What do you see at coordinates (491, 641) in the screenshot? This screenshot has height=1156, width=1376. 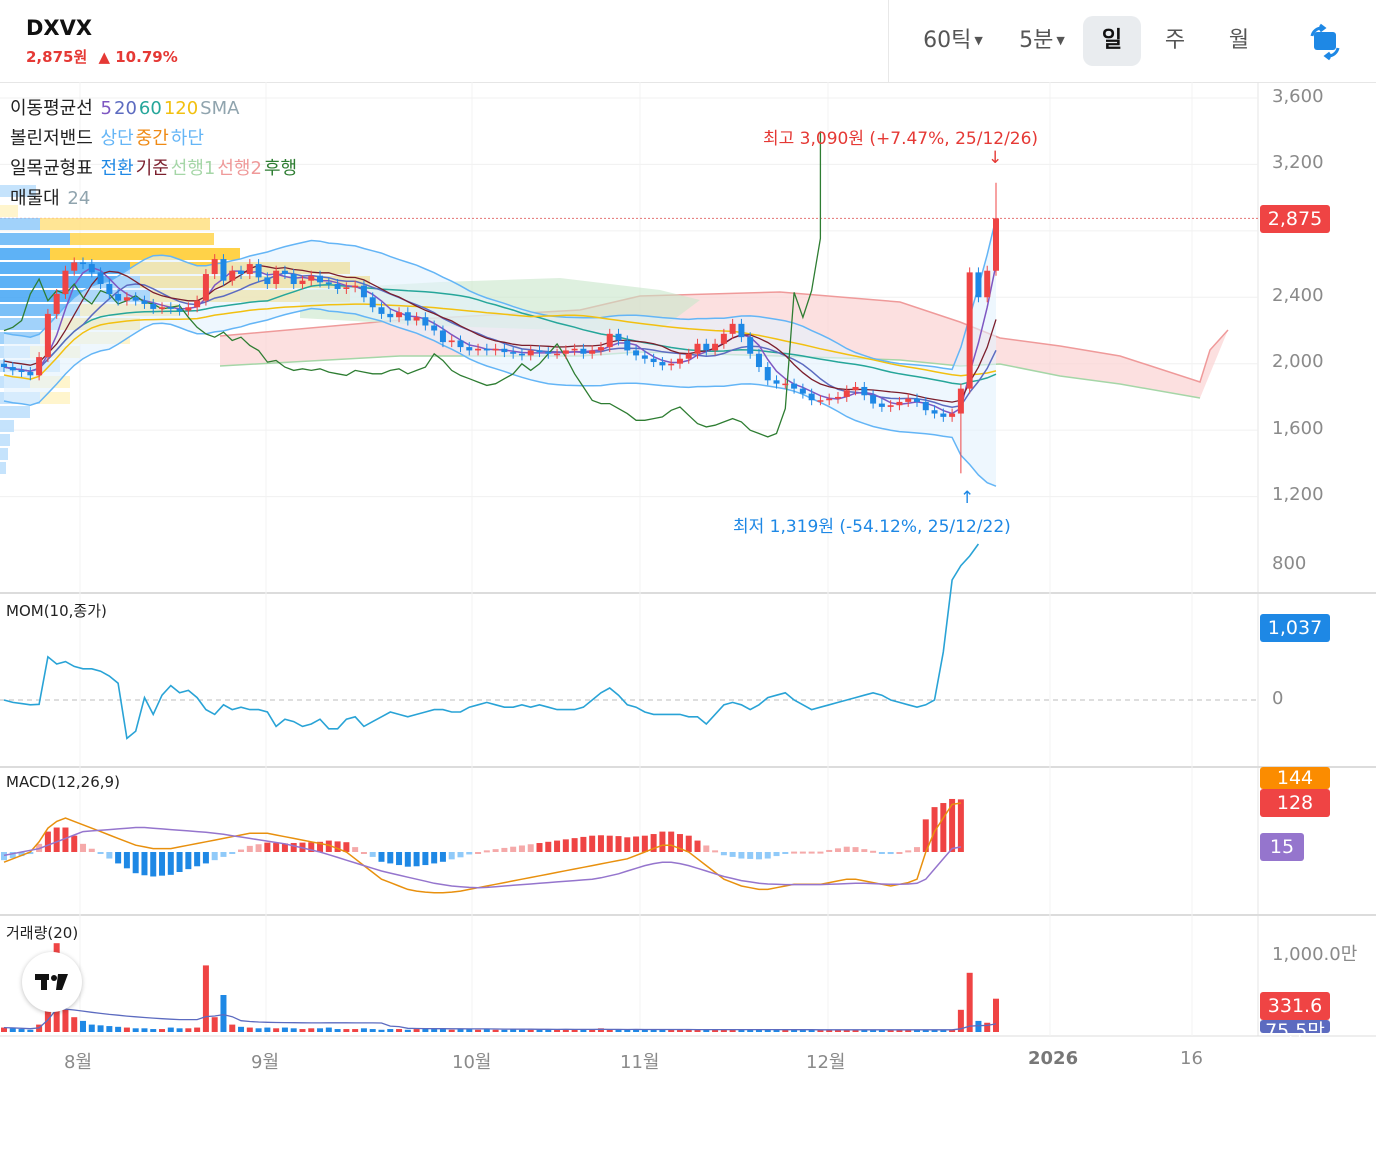 I see `mom-line` at bounding box center [491, 641].